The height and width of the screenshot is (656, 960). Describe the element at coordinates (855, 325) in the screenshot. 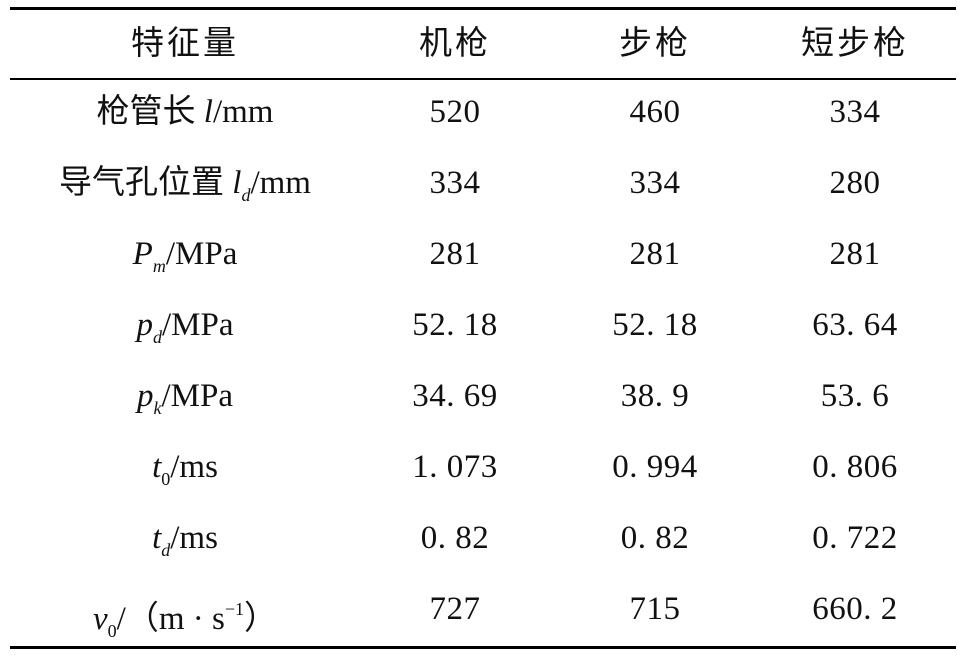

I see `value-cell: 63. 64` at that location.